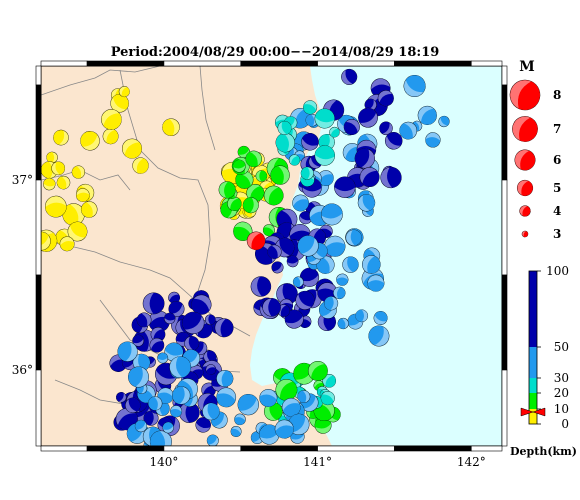 This screenshot has height=500, width=580. I want to click on magnitude-legend-title: M, so click(527, 67).